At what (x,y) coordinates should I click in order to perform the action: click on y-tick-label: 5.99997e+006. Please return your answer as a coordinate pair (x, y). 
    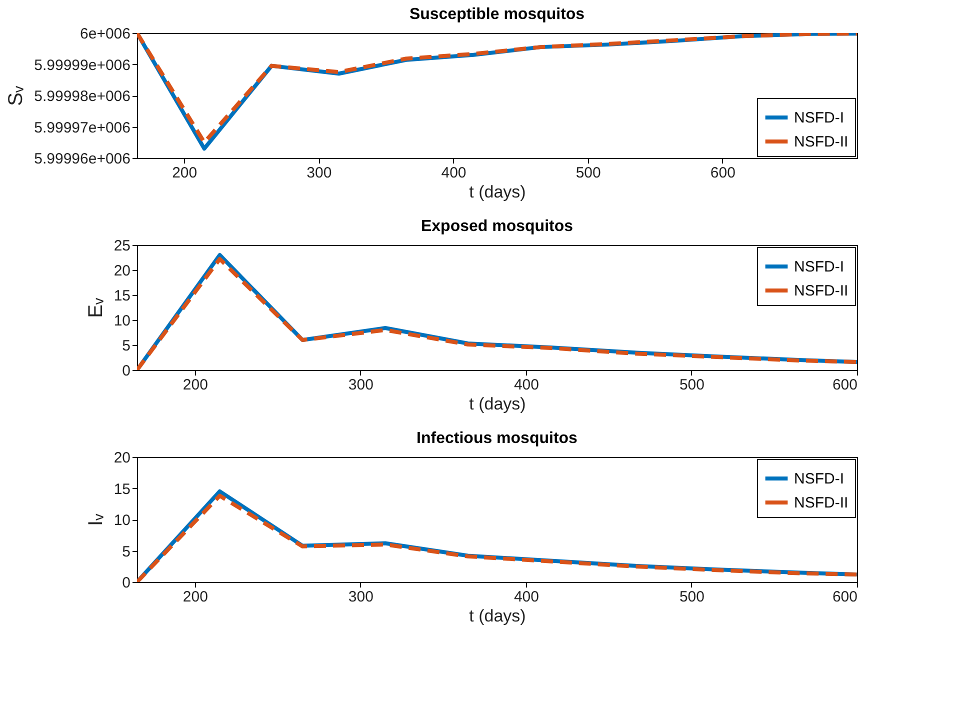
    Looking at the image, I should click on (82, 127).